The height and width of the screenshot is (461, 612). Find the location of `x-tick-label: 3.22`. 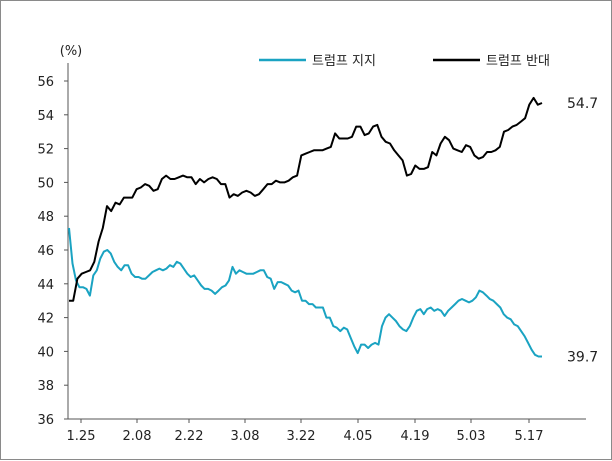

x-tick-label: 3.22 is located at coordinates (301, 436).